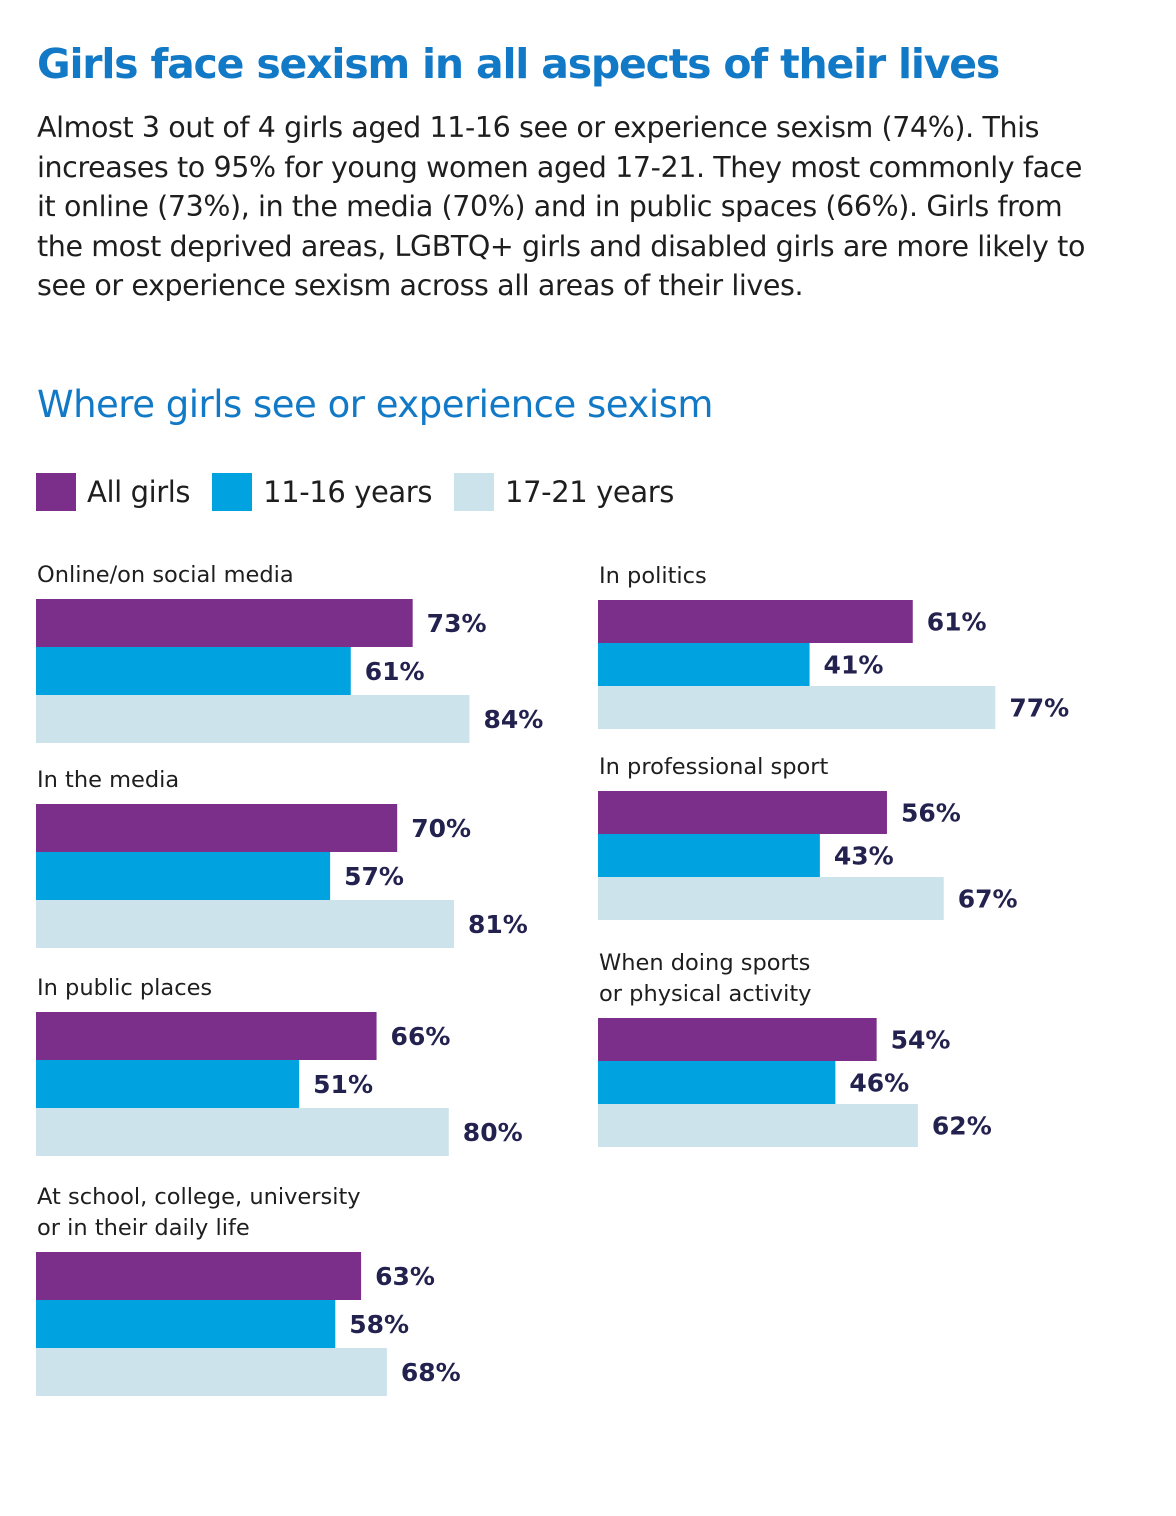 The width and height of the screenshot is (1176, 1516). What do you see at coordinates (879, 1083) in the screenshot?
I see `value-label-11-16-years: 46%` at bounding box center [879, 1083].